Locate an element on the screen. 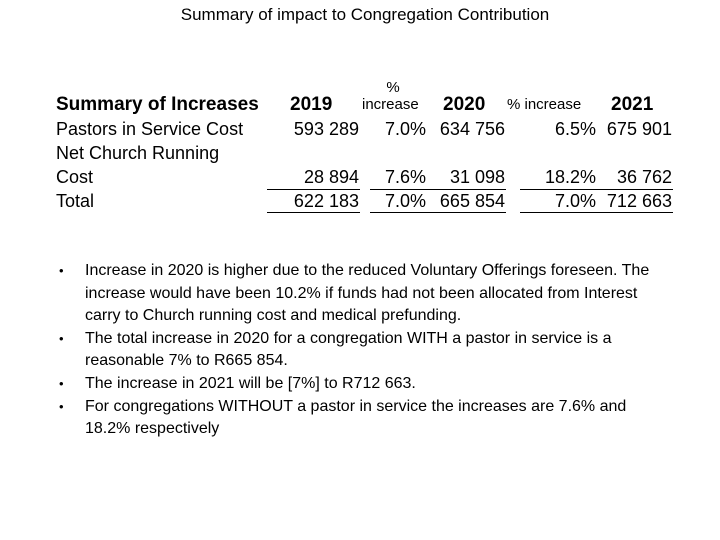 The height and width of the screenshot is (540, 720). row-pastors-pct-2020: 7.0% is located at coordinates (405, 129).